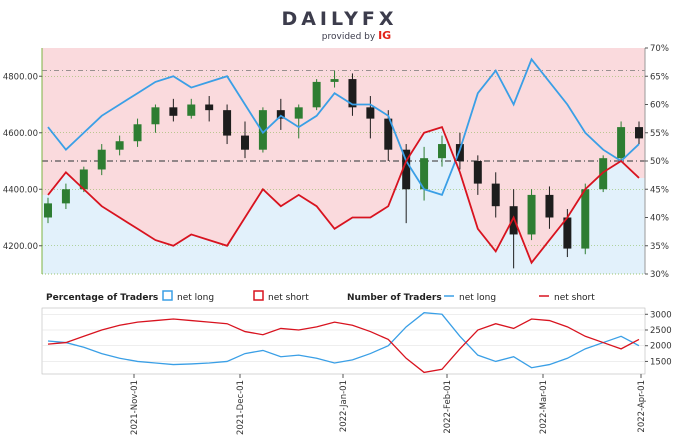 This screenshot has height=436, width=679. I want to click on price-tick-label: 4400.00, so click(20, 190).